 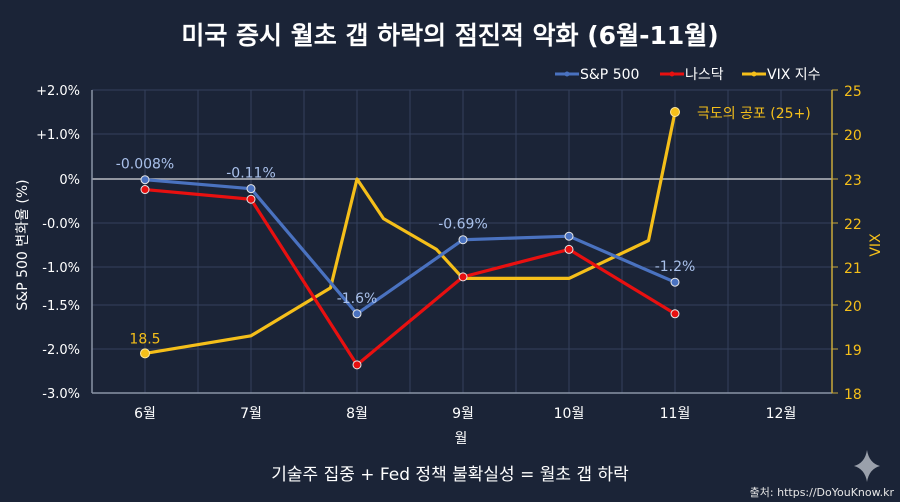 I want to click on y2-tick-label: 22, so click(x=853, y=225).